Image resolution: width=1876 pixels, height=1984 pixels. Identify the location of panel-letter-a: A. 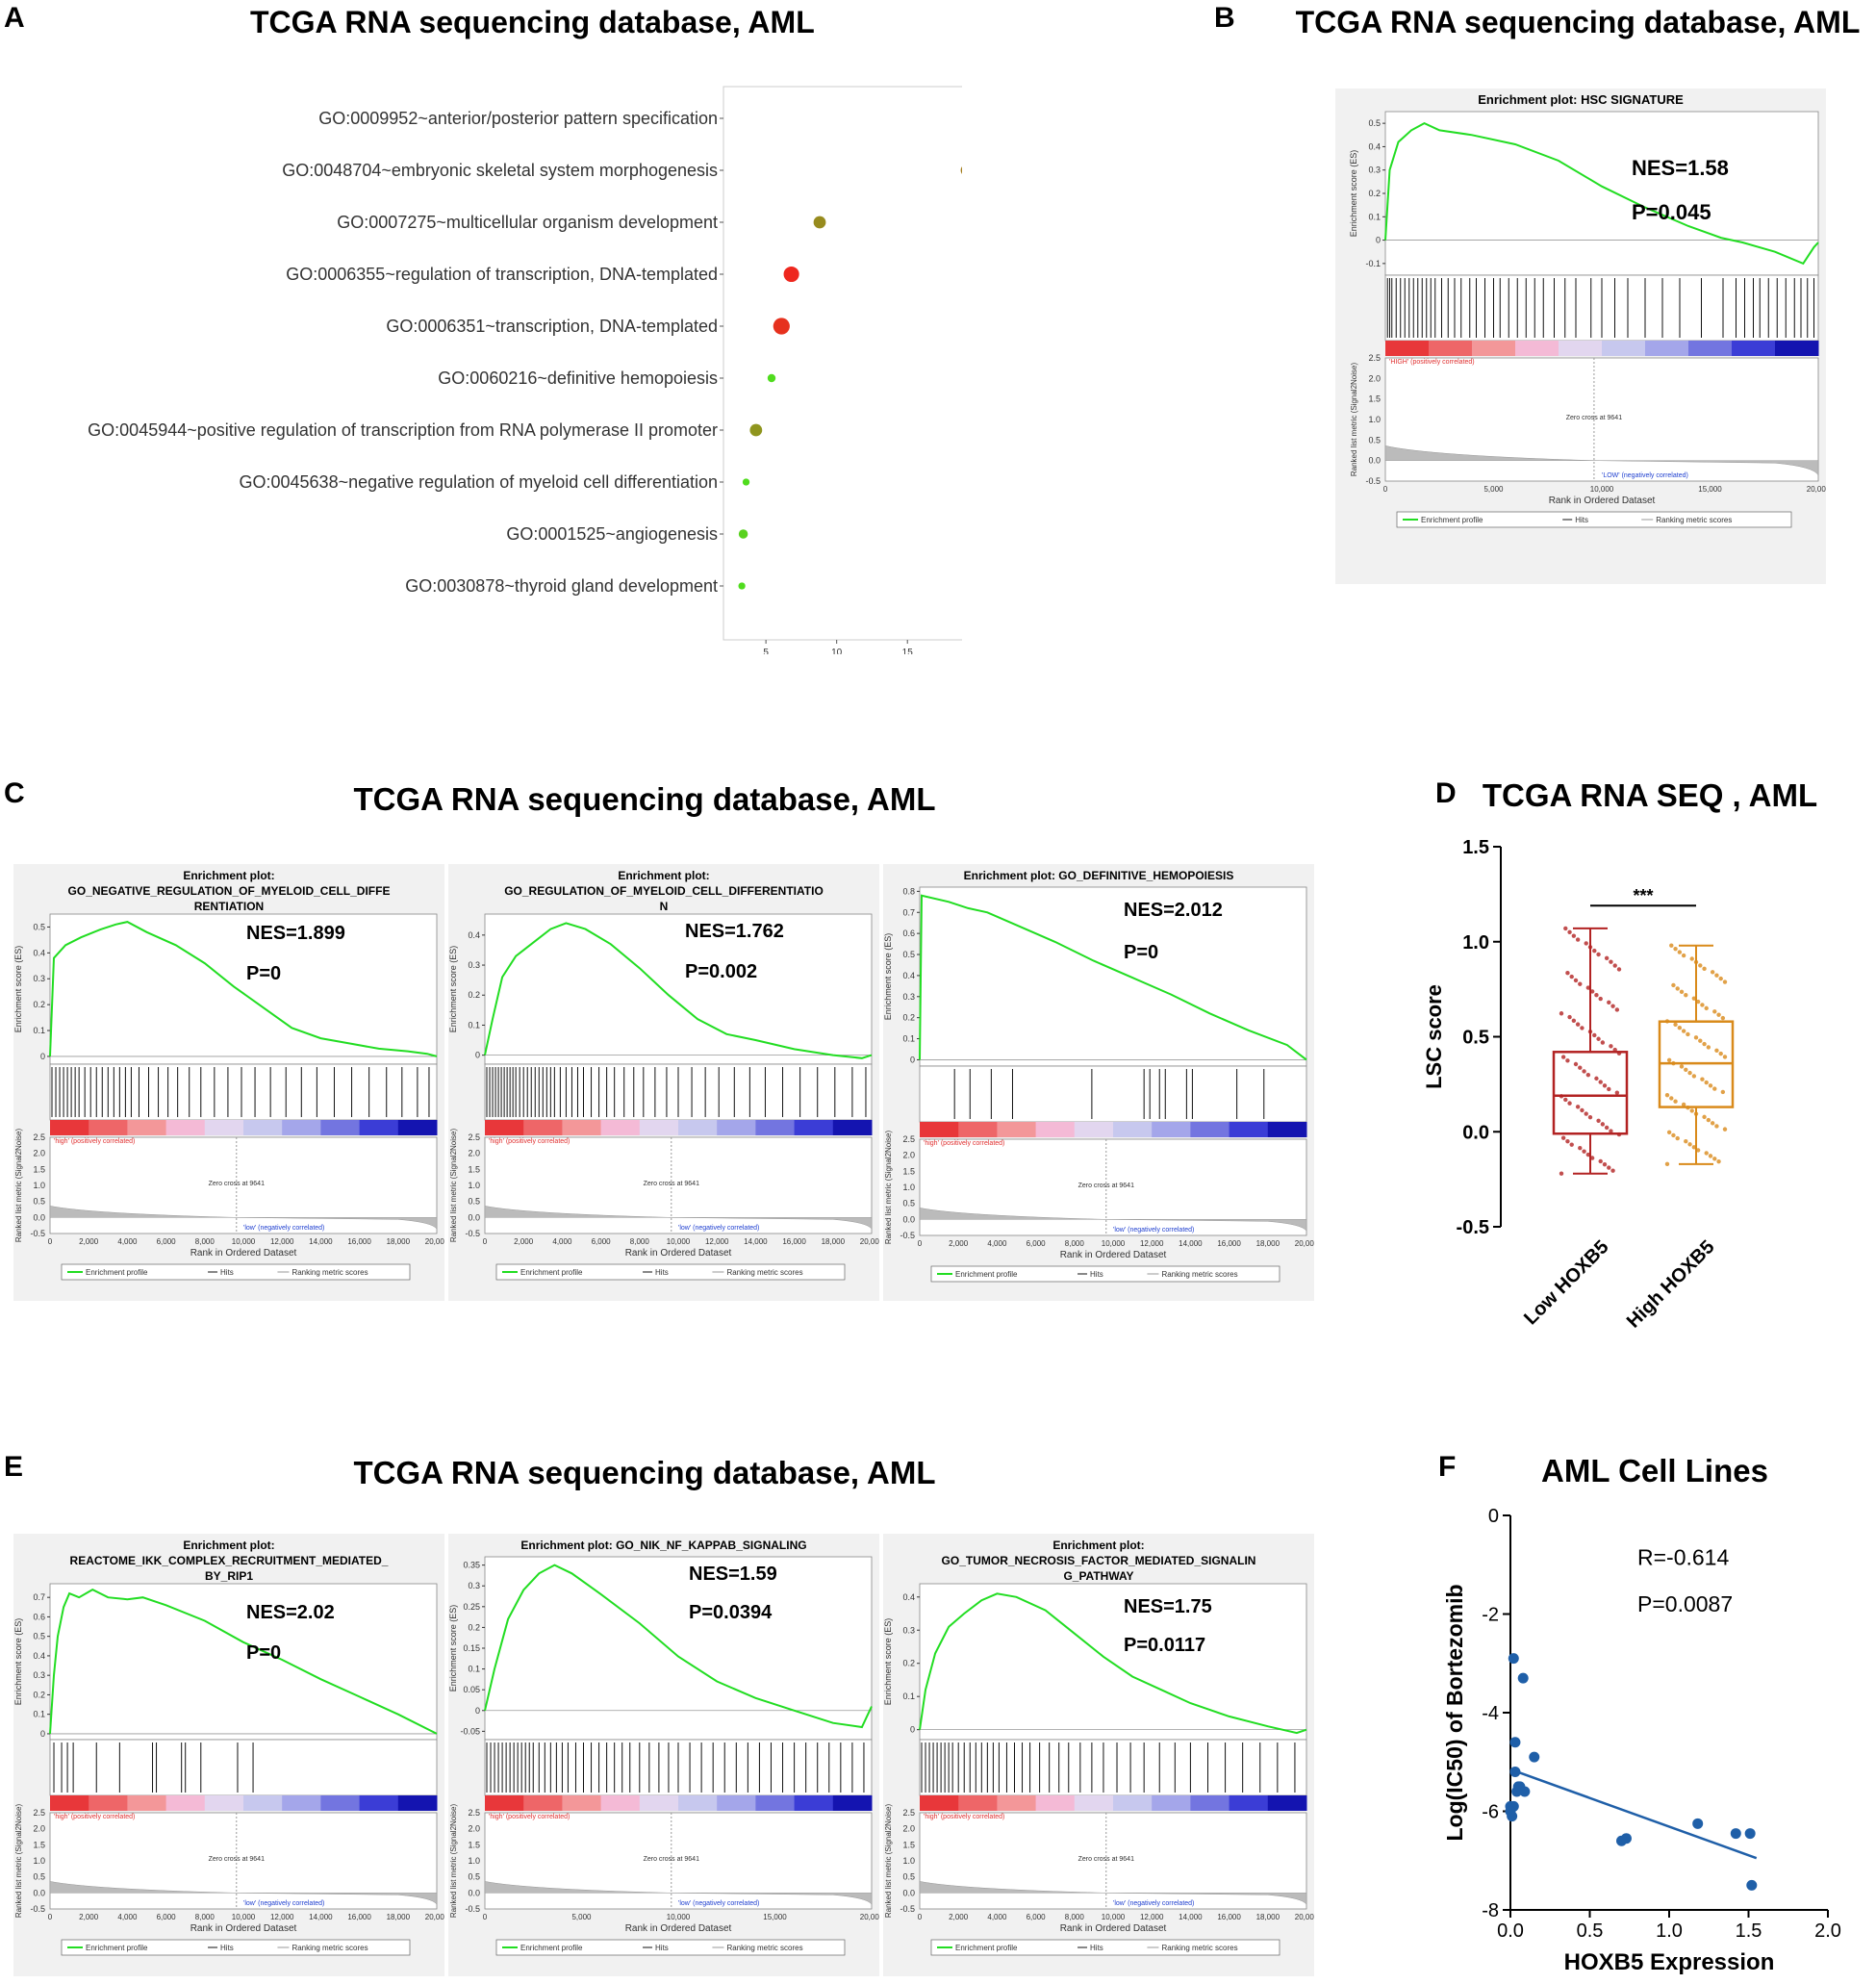
(14, 18).